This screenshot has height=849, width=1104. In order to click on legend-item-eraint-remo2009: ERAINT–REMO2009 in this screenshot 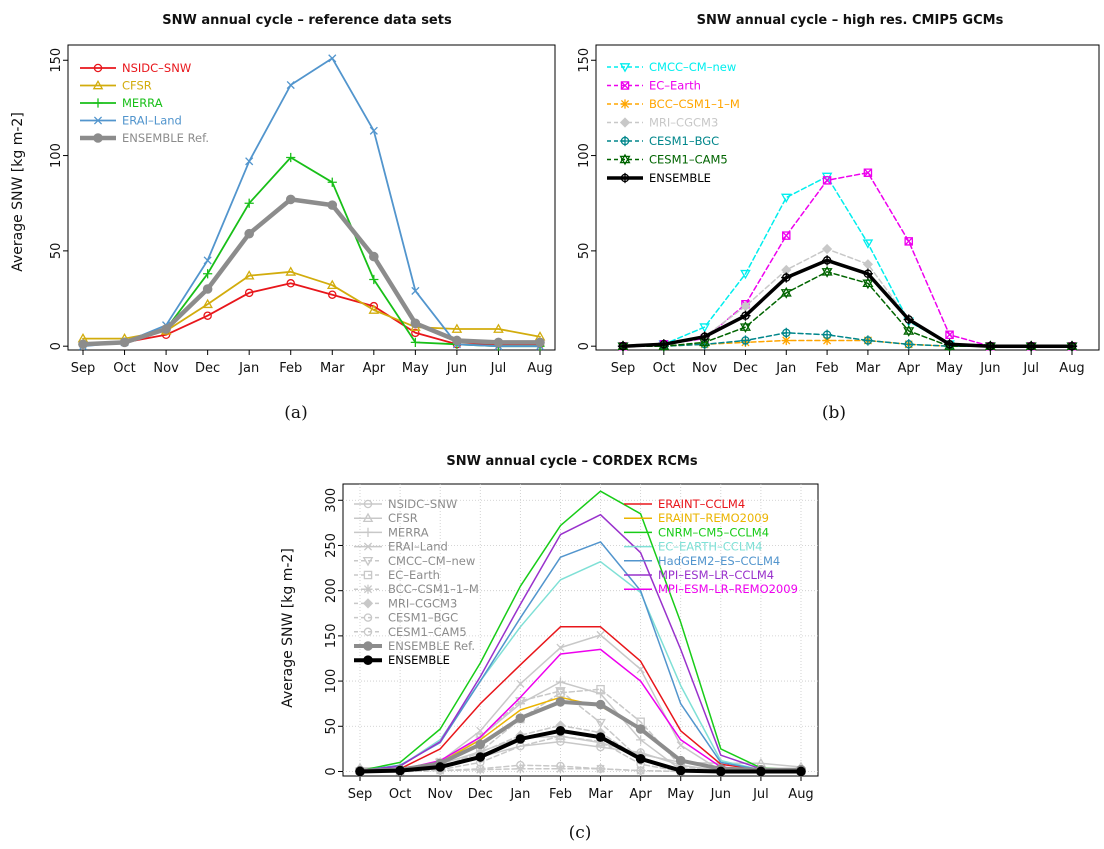, I will do `click(696, 518)`.